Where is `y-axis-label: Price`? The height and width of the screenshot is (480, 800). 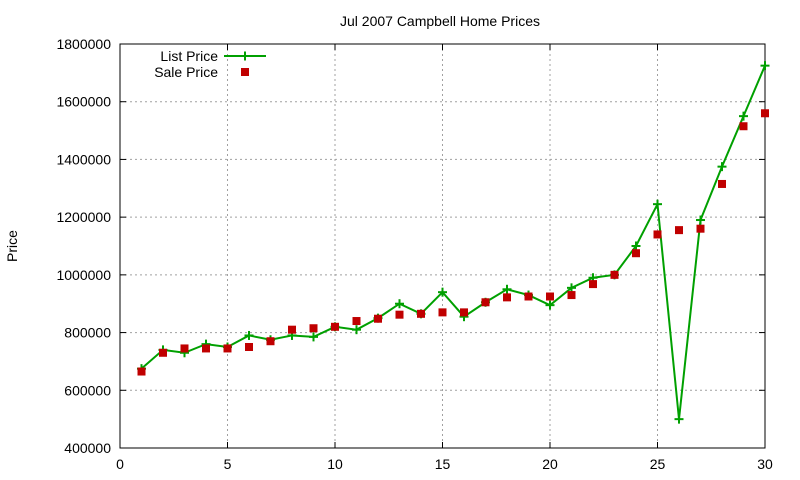 y-axis-label: Price is located at coordinates (12, 246).